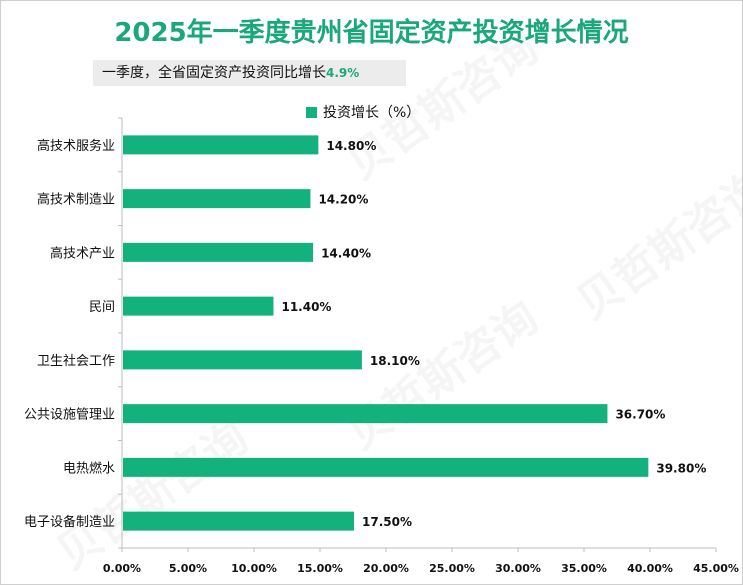  I want to click on x-tick-label: 35.00%, so click(584, 568).